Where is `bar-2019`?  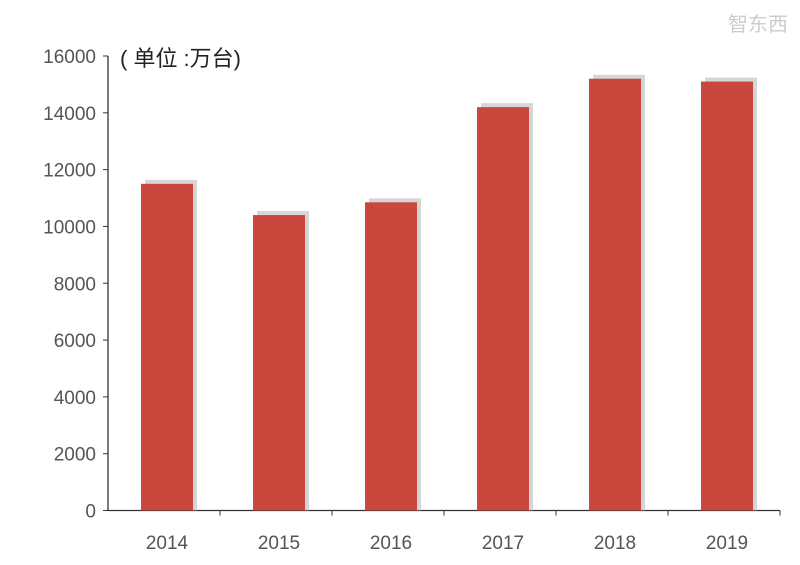 bar-2019 is located at coordinates (727, 296).